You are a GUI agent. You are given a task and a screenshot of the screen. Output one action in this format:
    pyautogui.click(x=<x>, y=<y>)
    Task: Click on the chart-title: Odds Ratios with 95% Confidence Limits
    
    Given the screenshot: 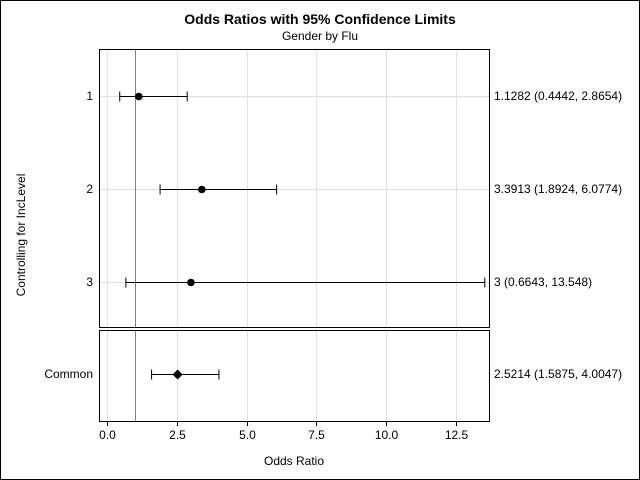 What is the action you would take?
    pyautogui.click(x=320, y=19)
    